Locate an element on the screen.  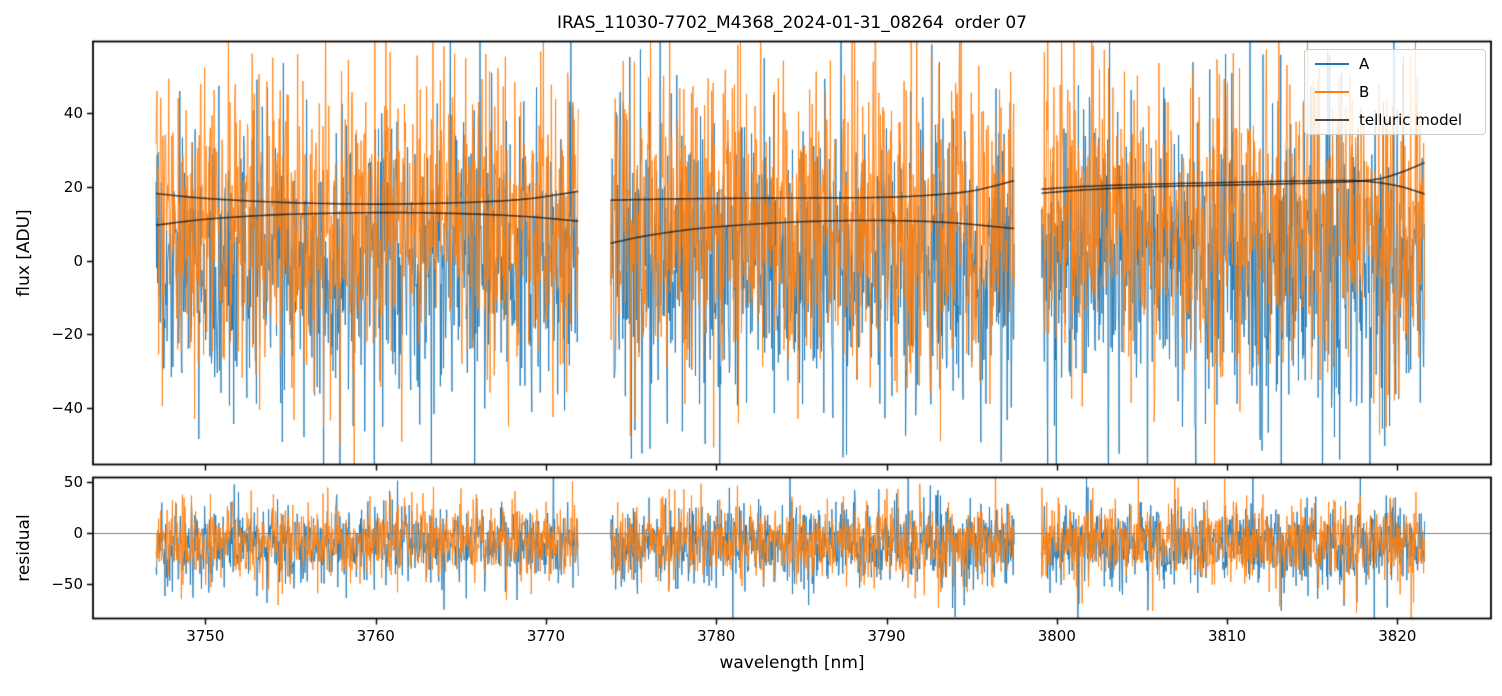
legend-entry-a: A is located at coordinates (1395, 64).